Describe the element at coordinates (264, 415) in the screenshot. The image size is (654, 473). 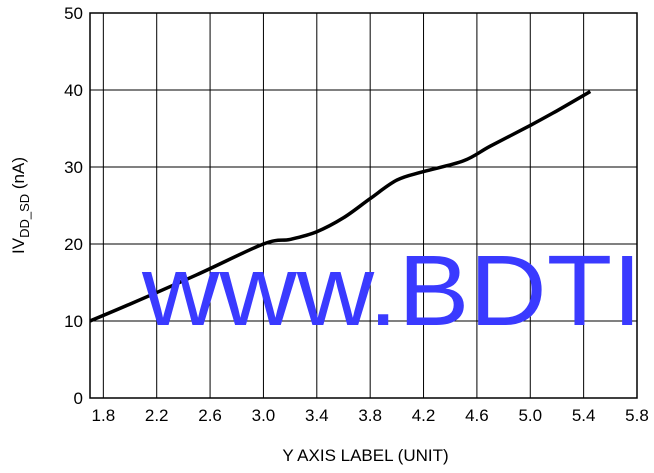
I see `x-tick-label: 3.0` at that location.